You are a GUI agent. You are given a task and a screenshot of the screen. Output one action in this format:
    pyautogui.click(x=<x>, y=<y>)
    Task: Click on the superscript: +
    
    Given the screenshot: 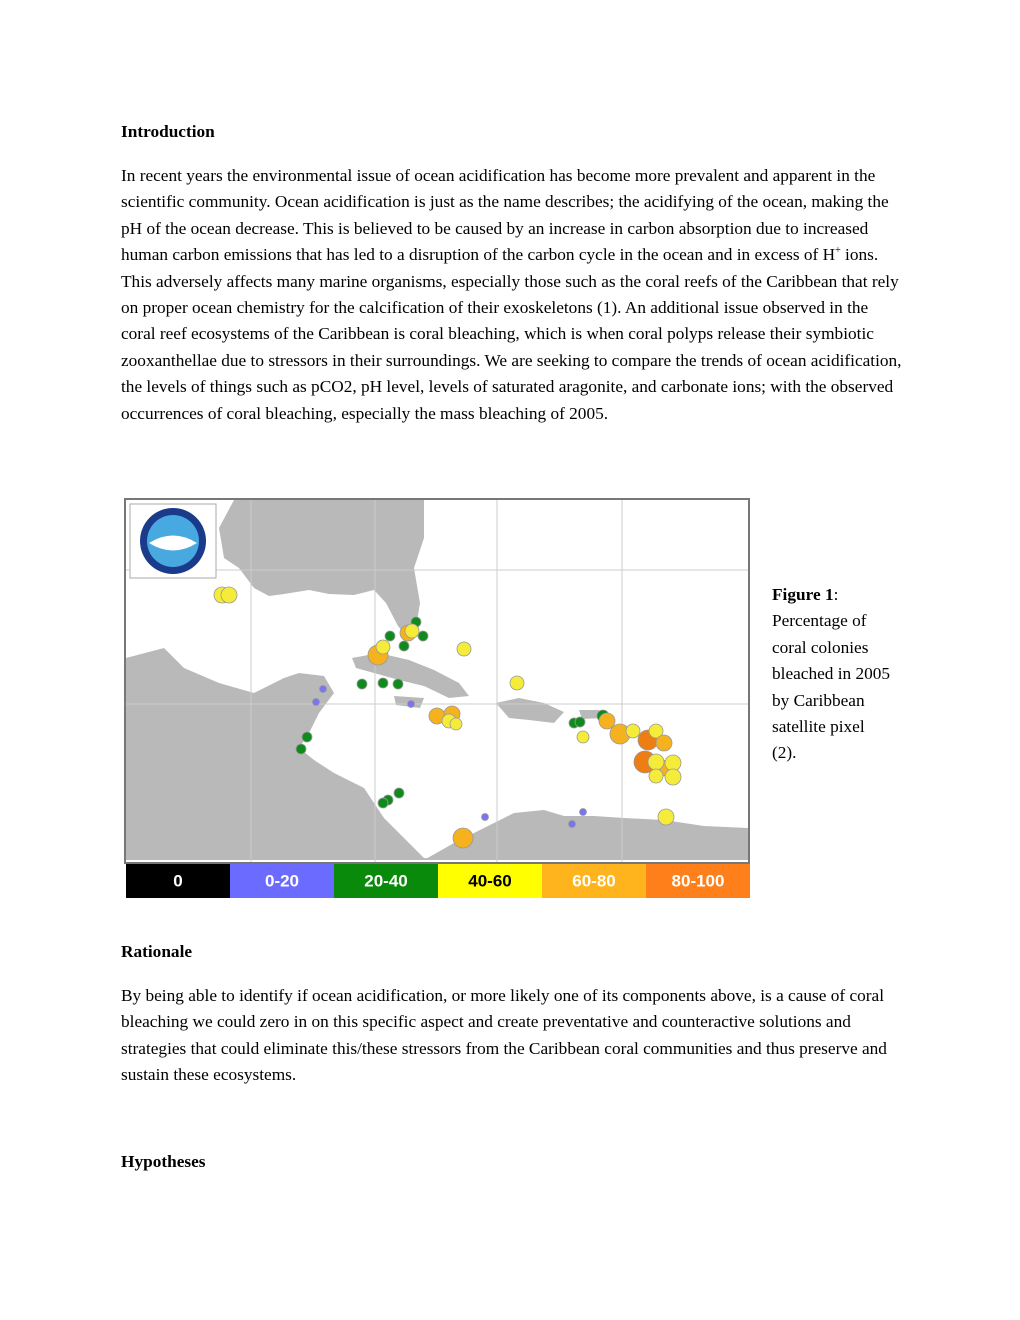 What is the action you would take?
    pyautogui.click(x=838, y=251)
    